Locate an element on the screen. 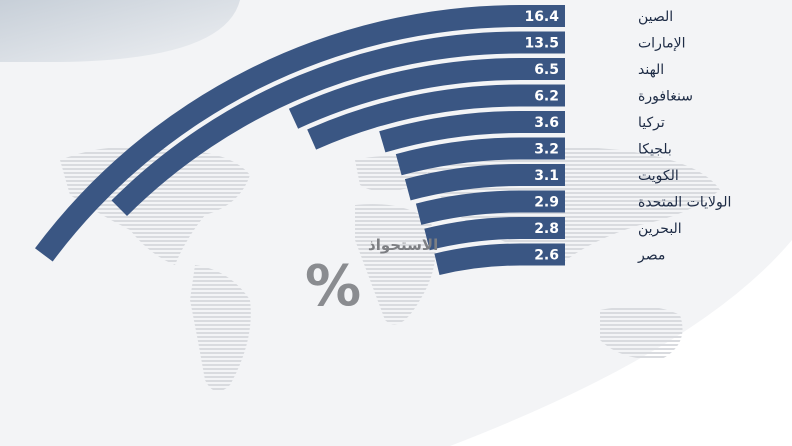  background-photo is located at coordinates (120, 31).